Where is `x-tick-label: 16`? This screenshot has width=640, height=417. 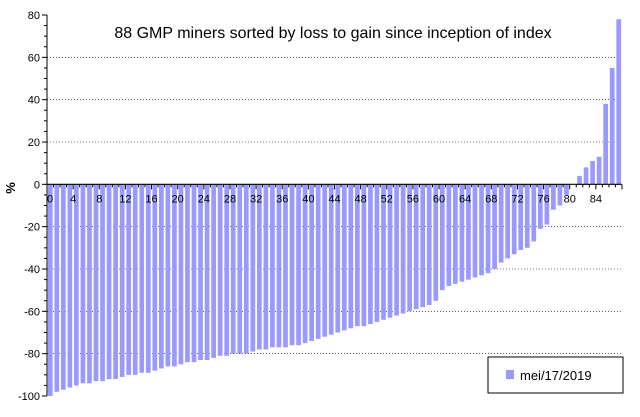 x-tick-label: 16 is located at coordinates (151, 199).